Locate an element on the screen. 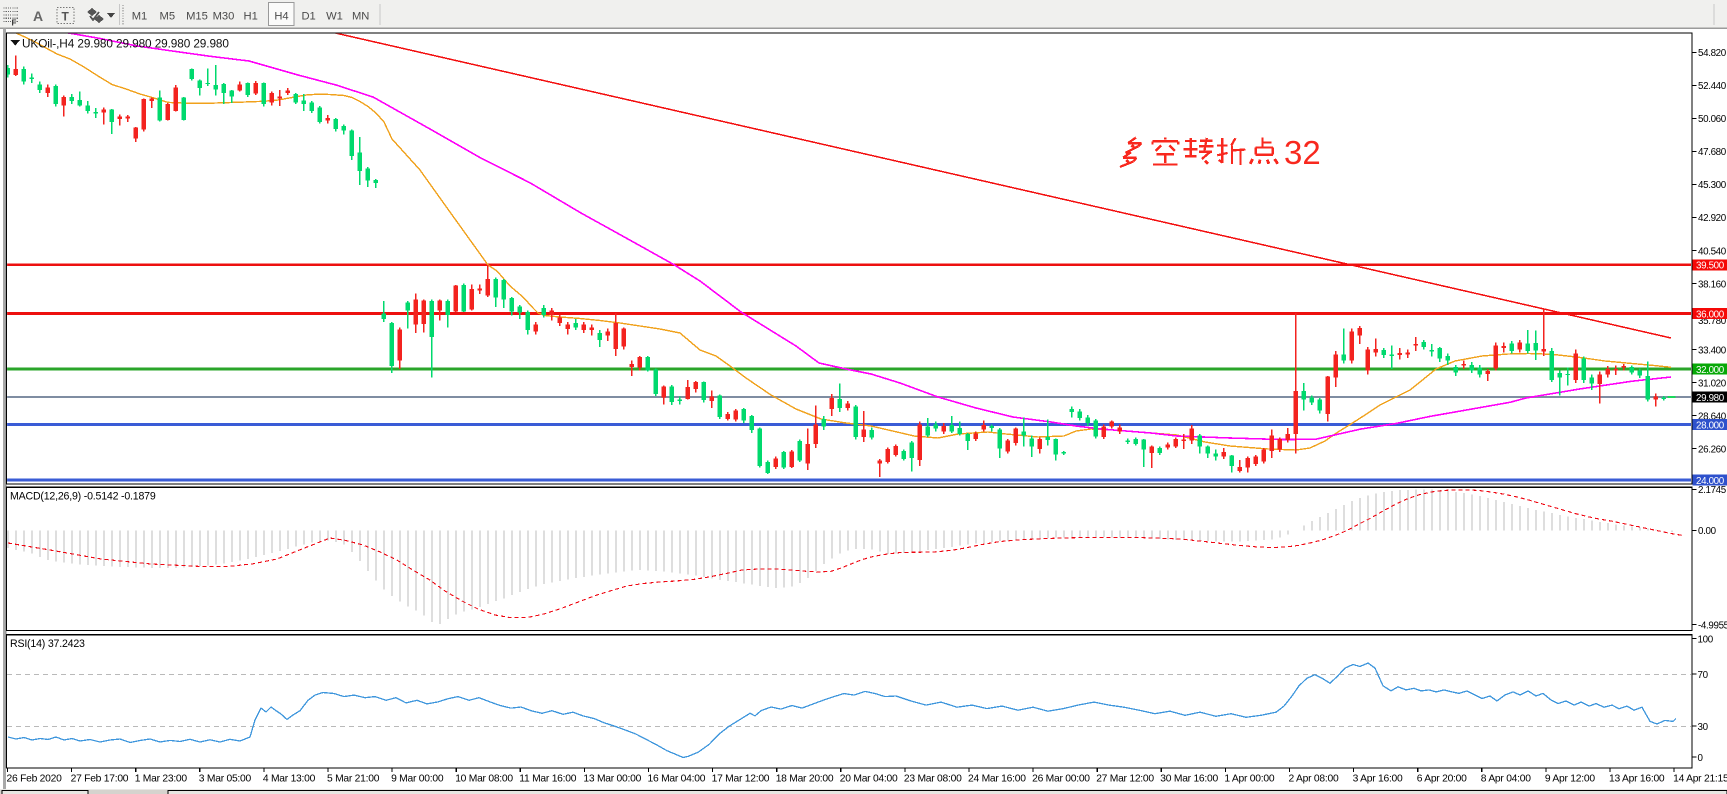 The image size is (1727, 794). svg-text: 16 Mar 04:00 is located at coordinates (677, 779).